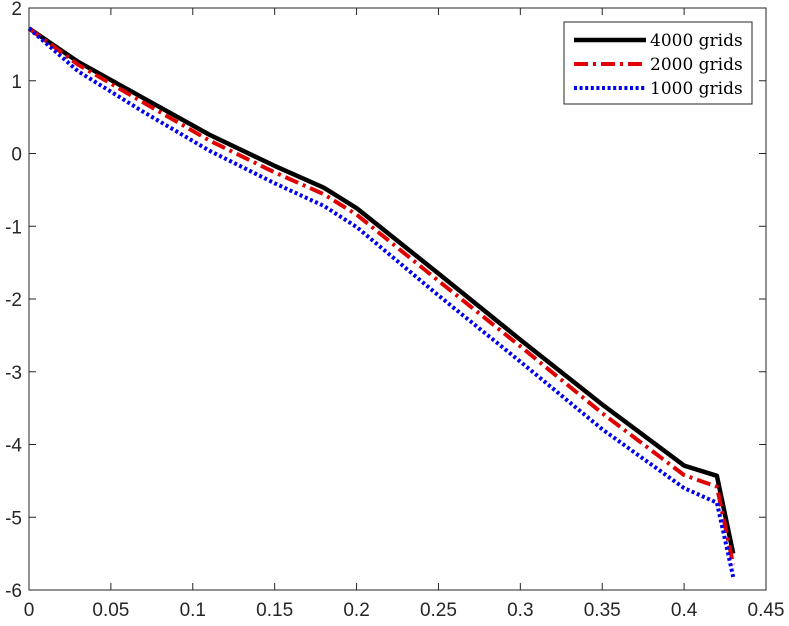 This screenshot has height=626, width=789. Describe the element at coordinates (696, 41) in the screenshot. I see `legend-label: 4000 grids` at that location.